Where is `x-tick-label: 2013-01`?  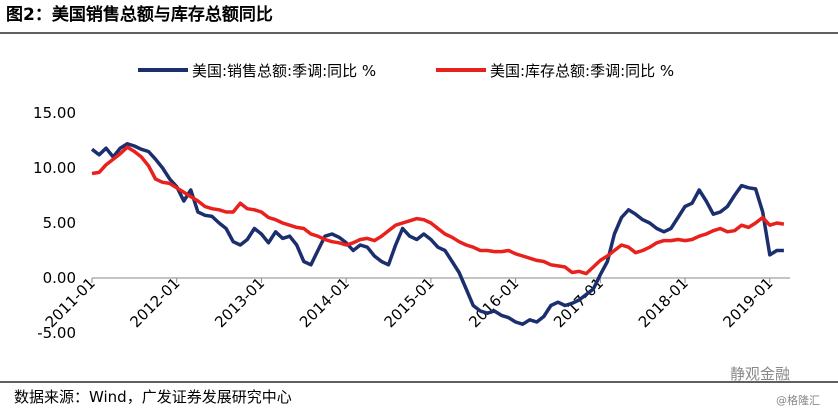
x-tick-label: 2013-01 is located at coordinates (239, 302).